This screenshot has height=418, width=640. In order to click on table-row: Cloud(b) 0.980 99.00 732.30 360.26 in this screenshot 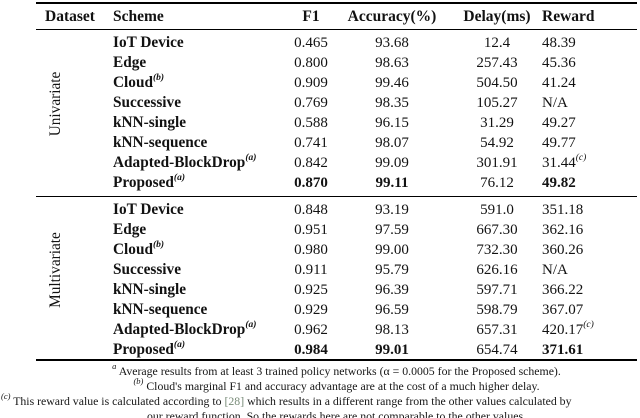, I will do `click(320, 250)`.